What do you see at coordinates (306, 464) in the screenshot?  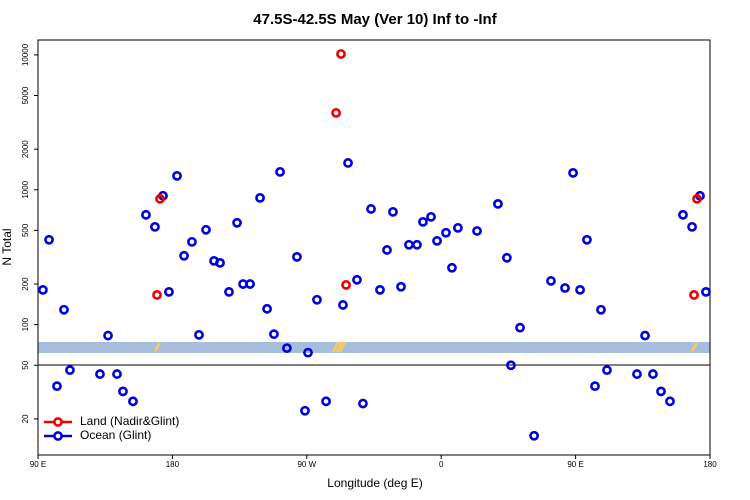 I see `x-tick-label: 90 W` at bounding box center [306, 464].